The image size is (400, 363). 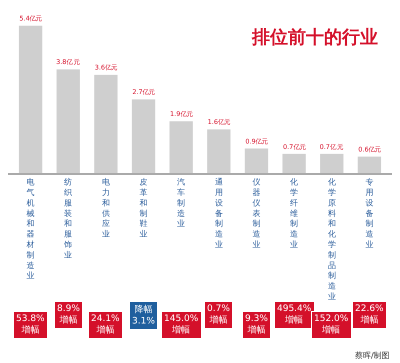 I want to click on text: 152.0%增幅, so click(x=331, y=325).